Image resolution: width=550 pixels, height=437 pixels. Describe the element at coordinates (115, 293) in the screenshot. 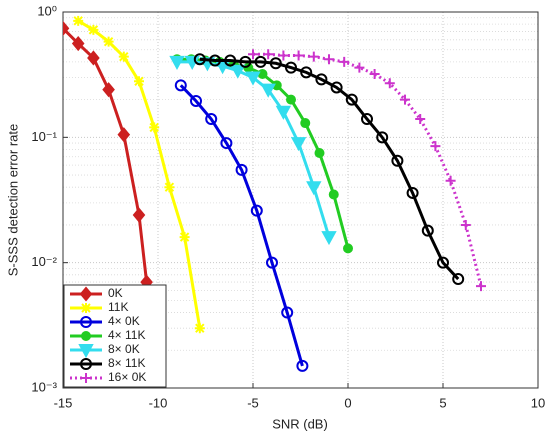

I see `legend-label: 0K` at that location.